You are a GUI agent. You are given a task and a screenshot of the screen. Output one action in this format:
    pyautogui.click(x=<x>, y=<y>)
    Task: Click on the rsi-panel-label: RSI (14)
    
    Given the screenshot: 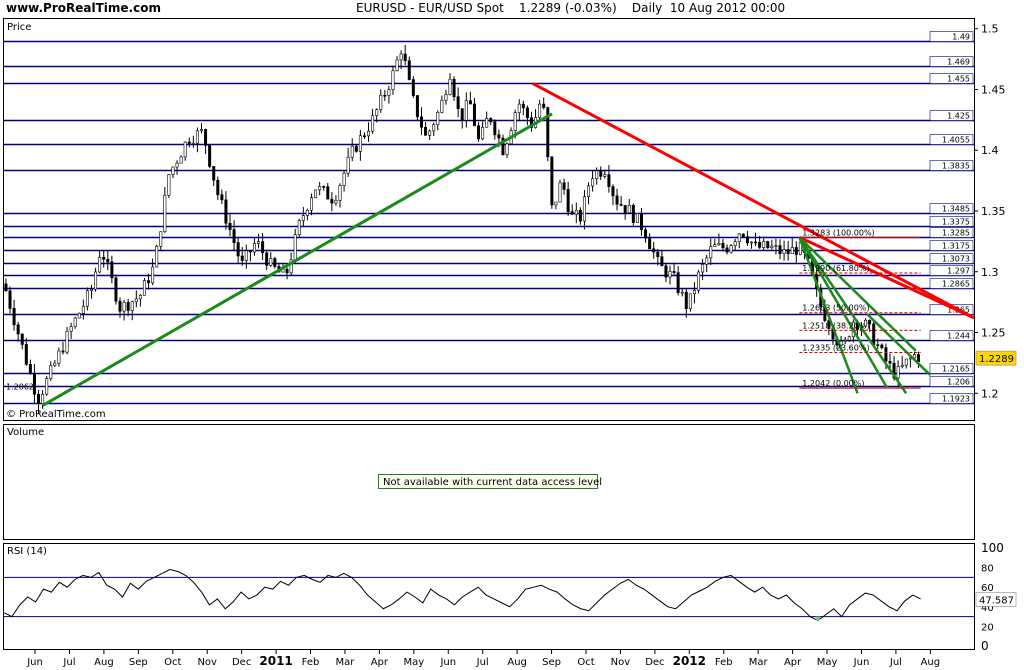 What is the action you would take?
    pyautogui.click(x=27, y=551)
    